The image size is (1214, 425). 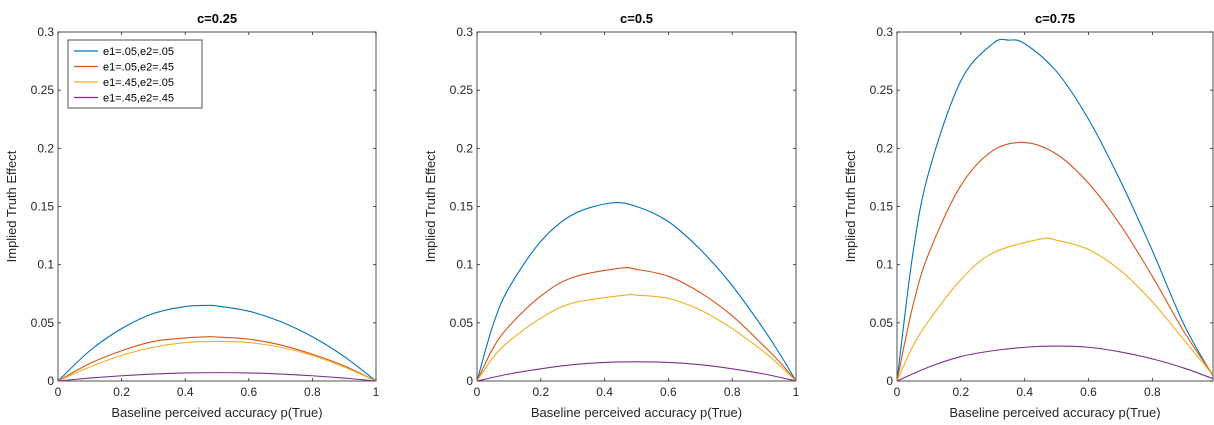 What do you see at coordinates (217, 18) in the screenshot?
I see `chart-title: c=0.25` at bounding box center [217, 18].